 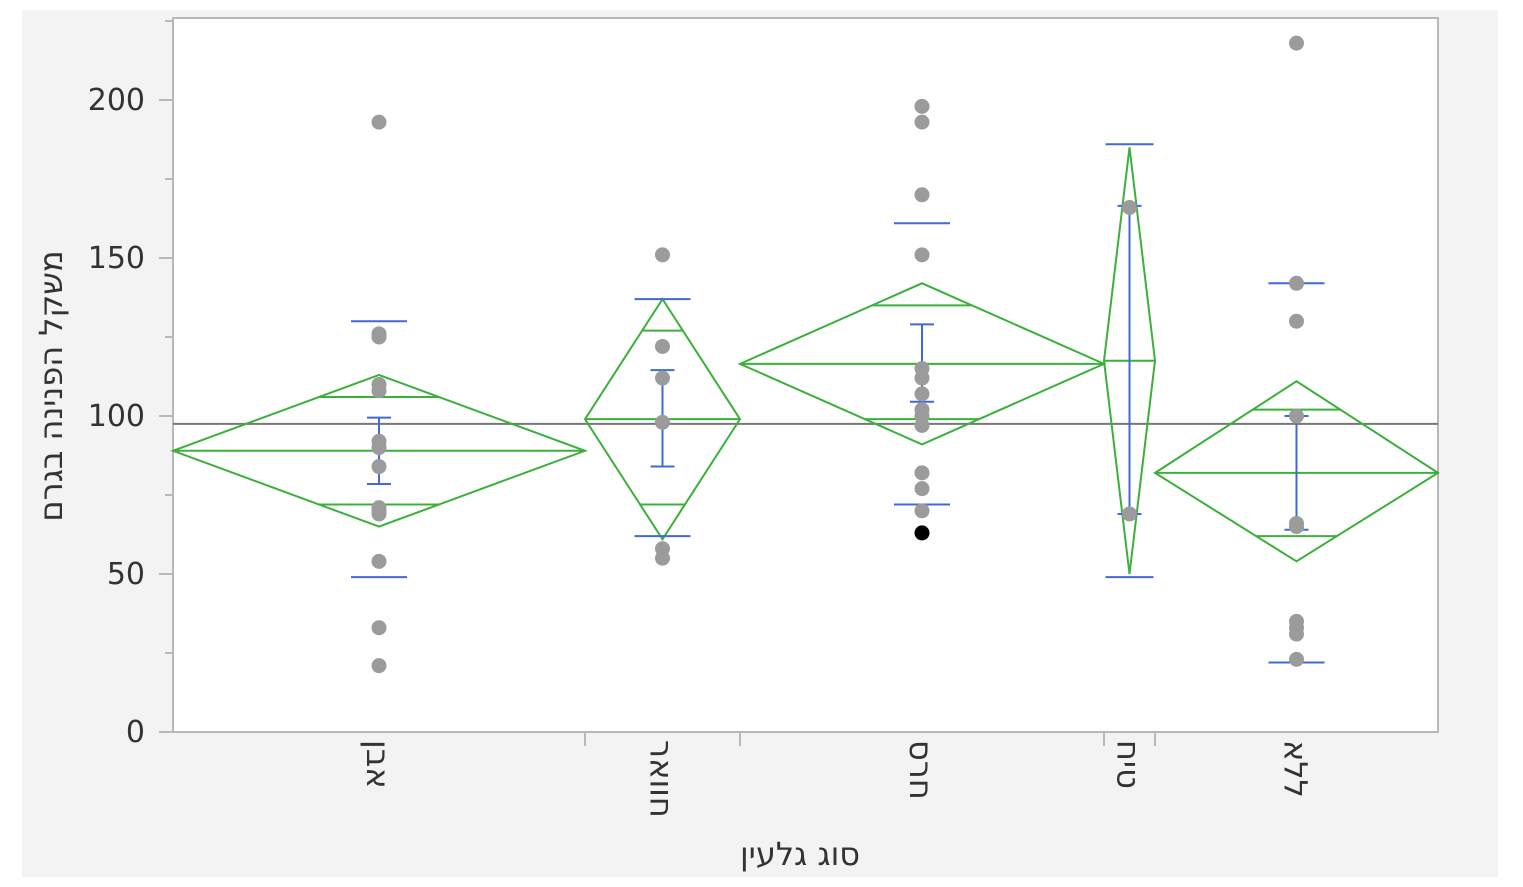 What do you see at coordinates (130, 385) in the screenshot?
I see `y-axis: 0 50 100 150 200` at bounding box center [130, 385].